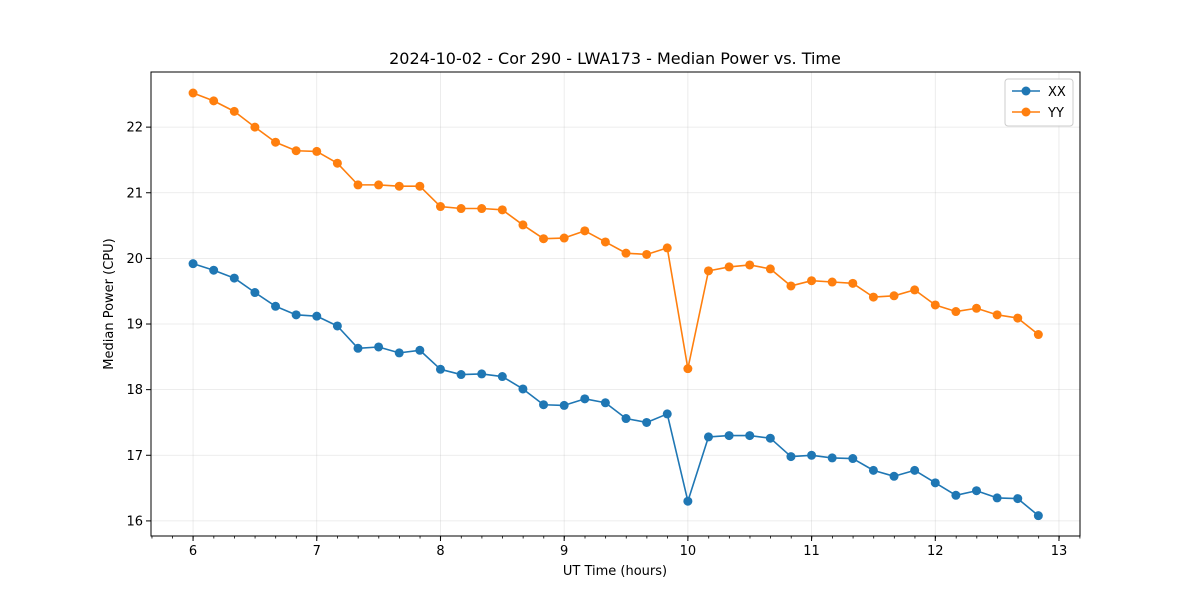 The image size is (1200, 600). Describe the element at coordinates (1059, 551) in the screenshot. I see `x-tick-label: 13` at that location.